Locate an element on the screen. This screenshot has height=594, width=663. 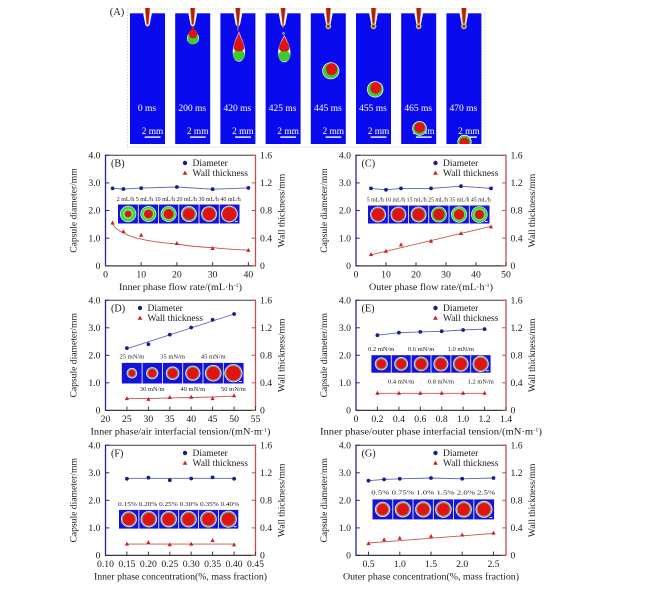
svg-text: (E) is located at coordinates (368, 309).